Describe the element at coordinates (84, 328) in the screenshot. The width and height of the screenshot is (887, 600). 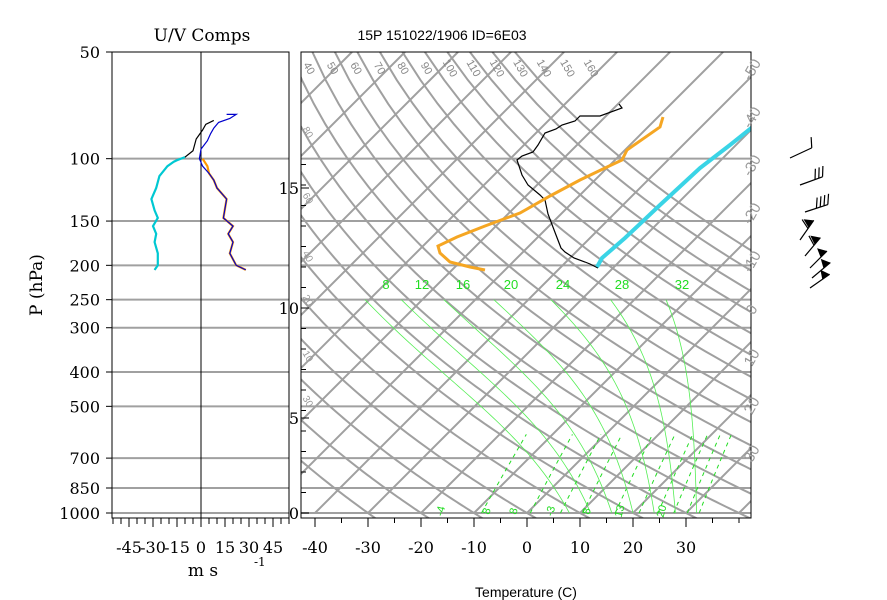
I see `uv-pressure-label: 300` at that location.